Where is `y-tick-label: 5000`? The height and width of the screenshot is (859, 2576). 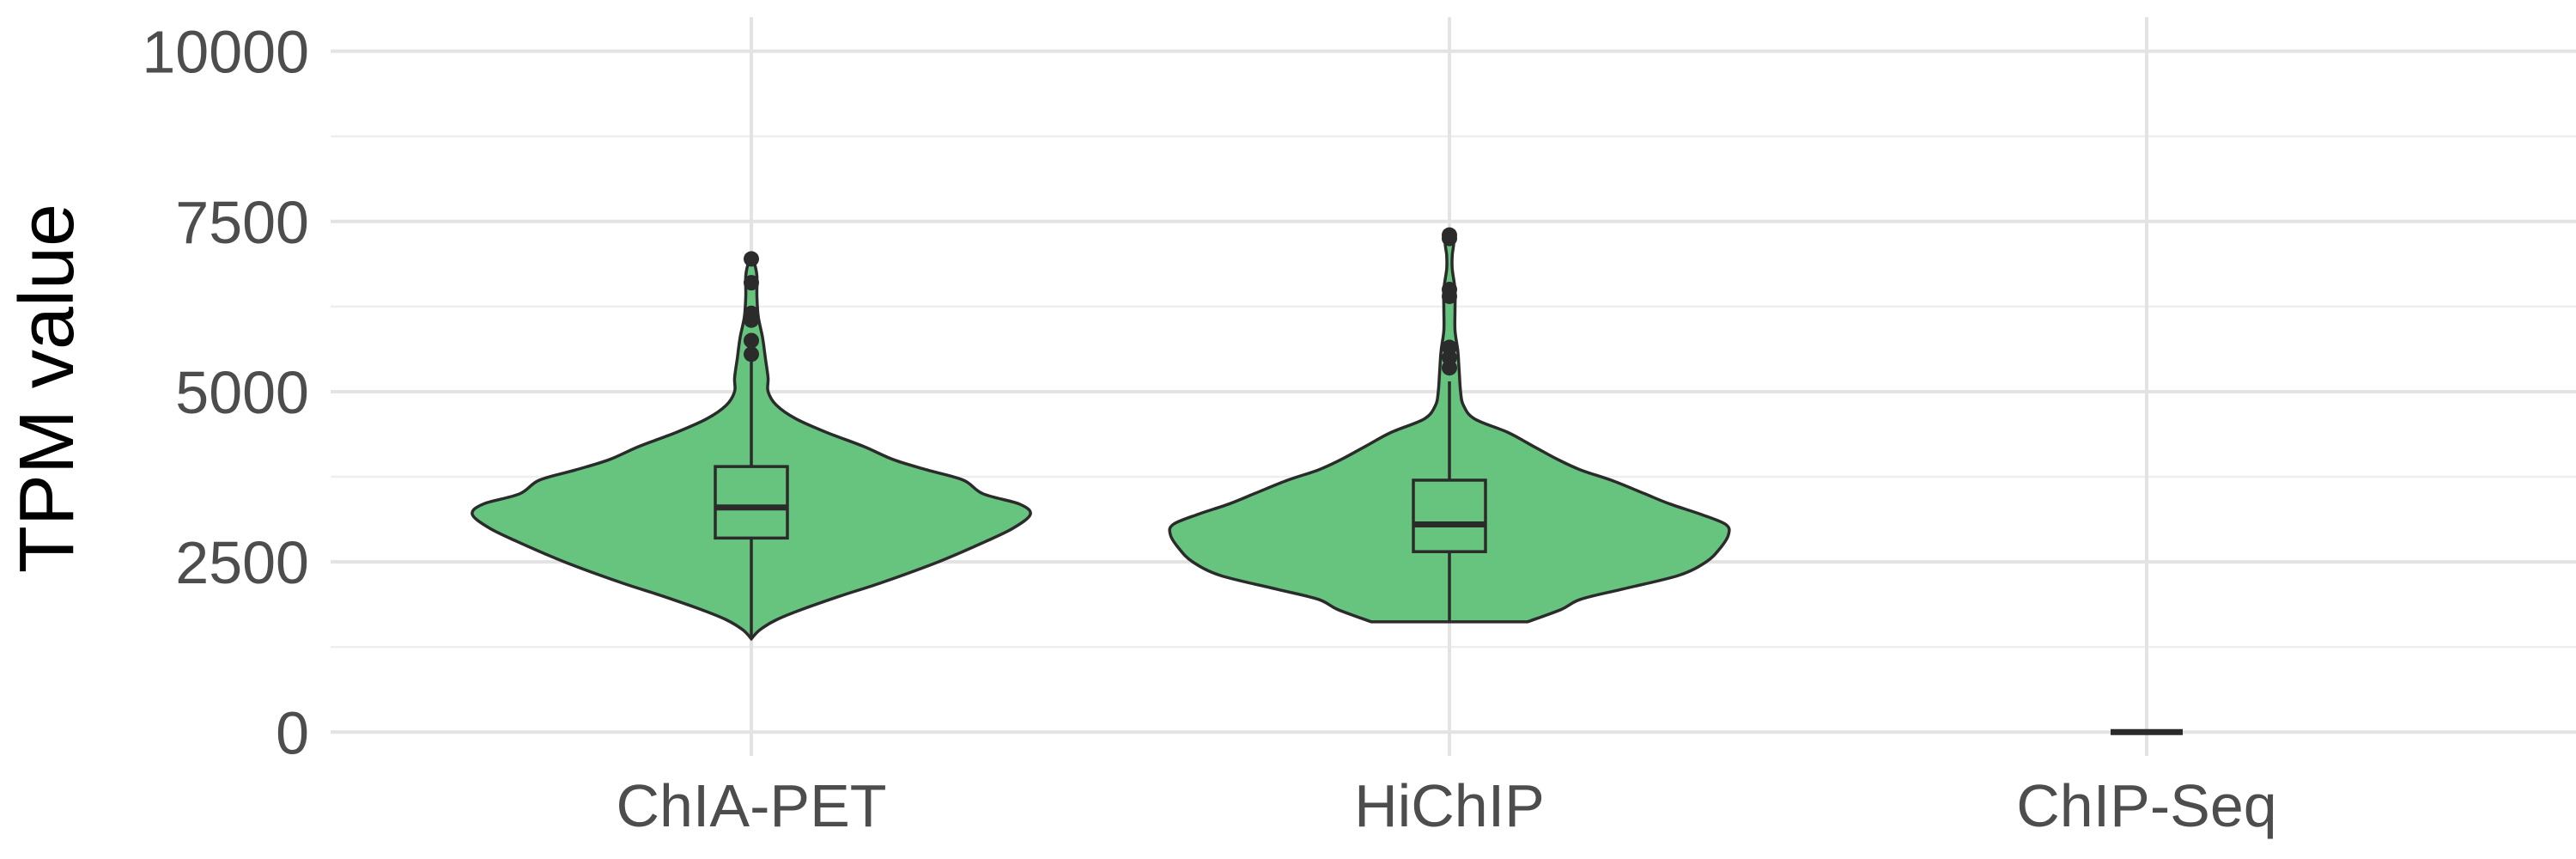 y-tick-label: 5000 is located at coordinates (242, 393).